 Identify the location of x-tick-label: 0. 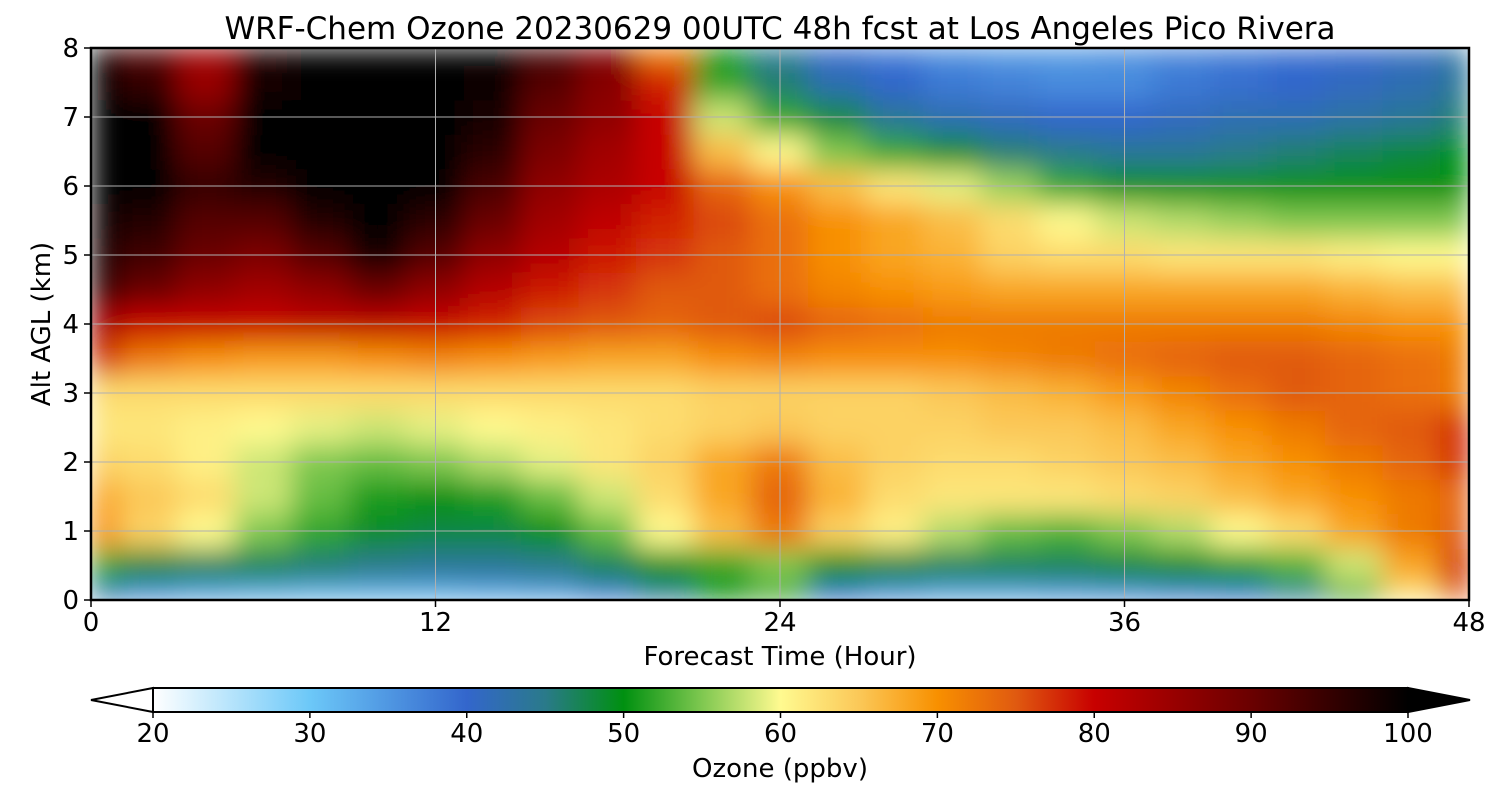
(91, 623).